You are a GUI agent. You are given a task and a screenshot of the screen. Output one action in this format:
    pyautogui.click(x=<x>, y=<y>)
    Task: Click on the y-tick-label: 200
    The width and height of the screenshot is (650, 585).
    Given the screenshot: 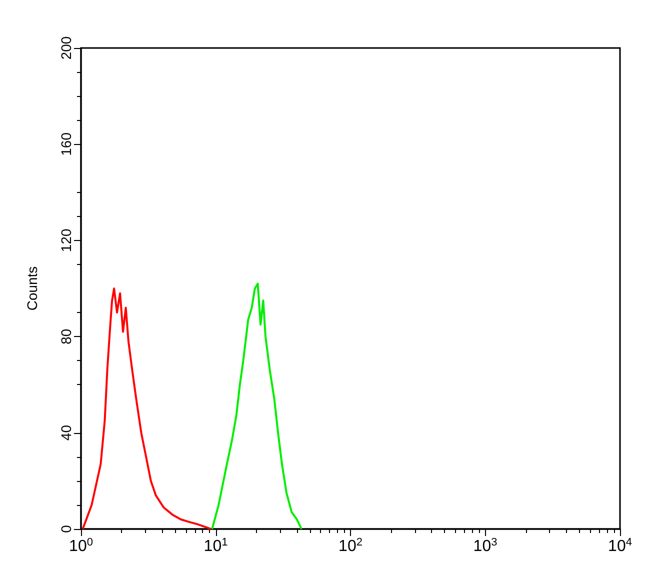 What is the action you would take?
    pyautogui.click(x=66, y=48)
    